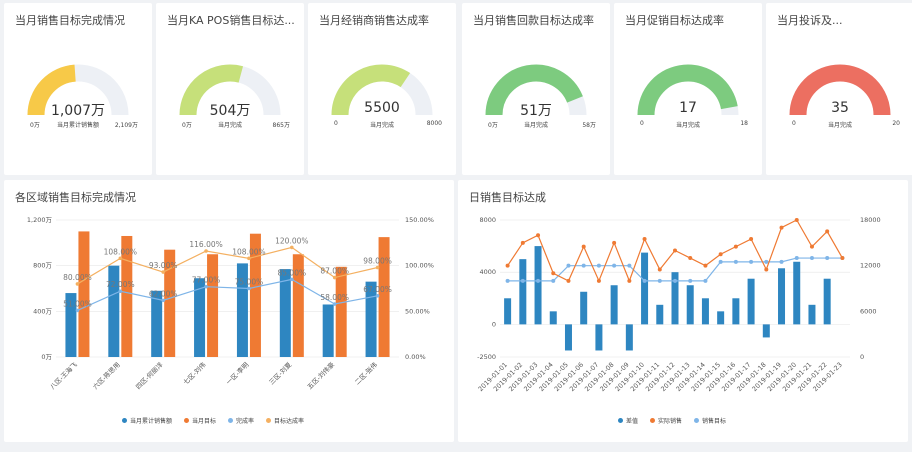 The width and height of the screenshot is (912, 452). Describe the element at coordinates (688, 89) in the screenshot. I see `gauge-card: 当月促销目标达成率 17 当月完成 0 18` at that location.